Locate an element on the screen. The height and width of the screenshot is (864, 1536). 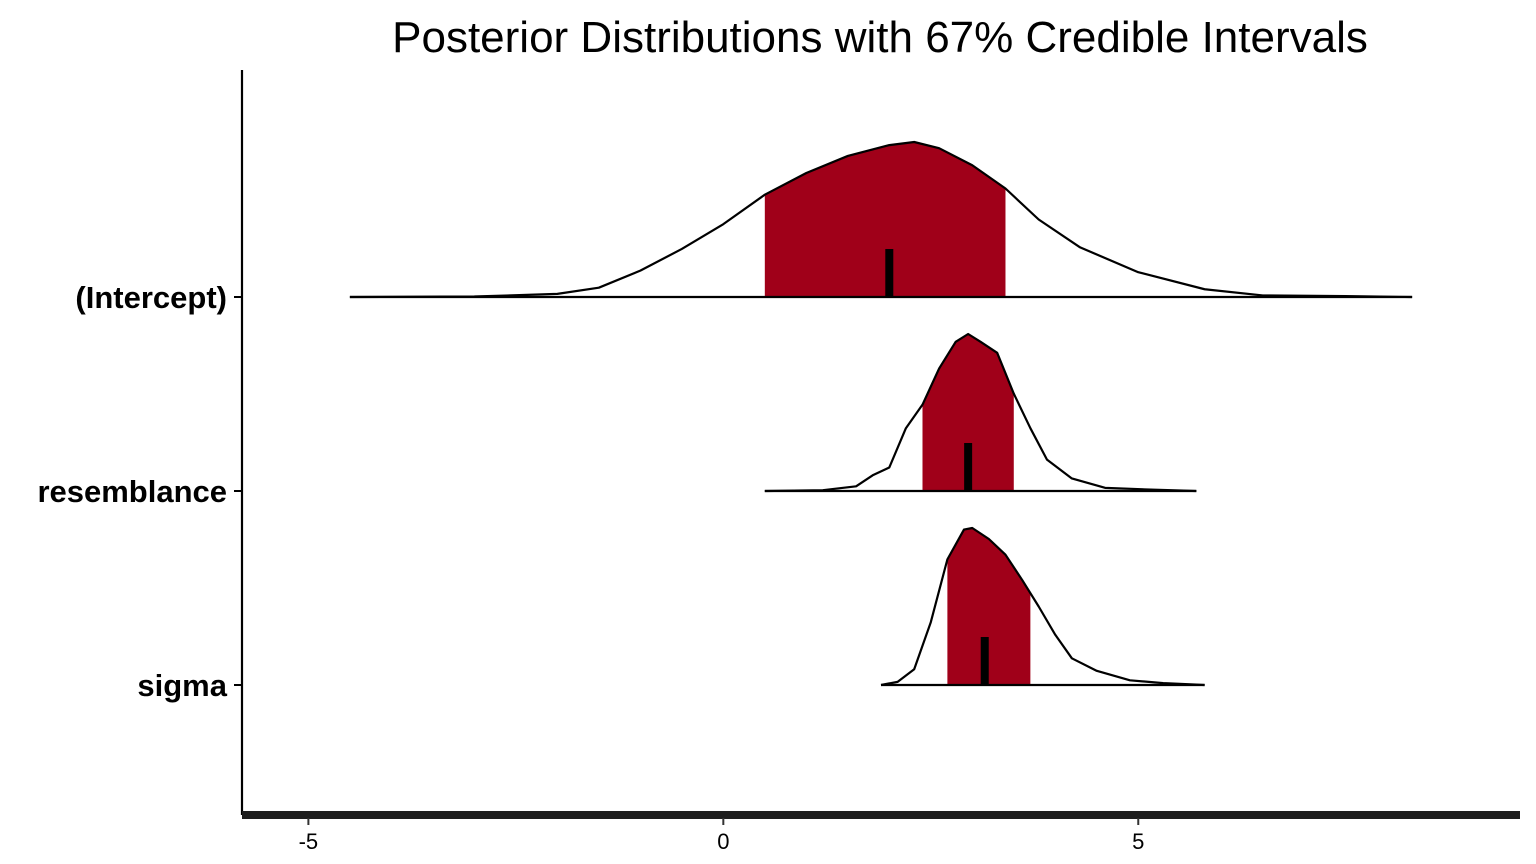
density-curve-resemblance is located at coordinates (980, 412).